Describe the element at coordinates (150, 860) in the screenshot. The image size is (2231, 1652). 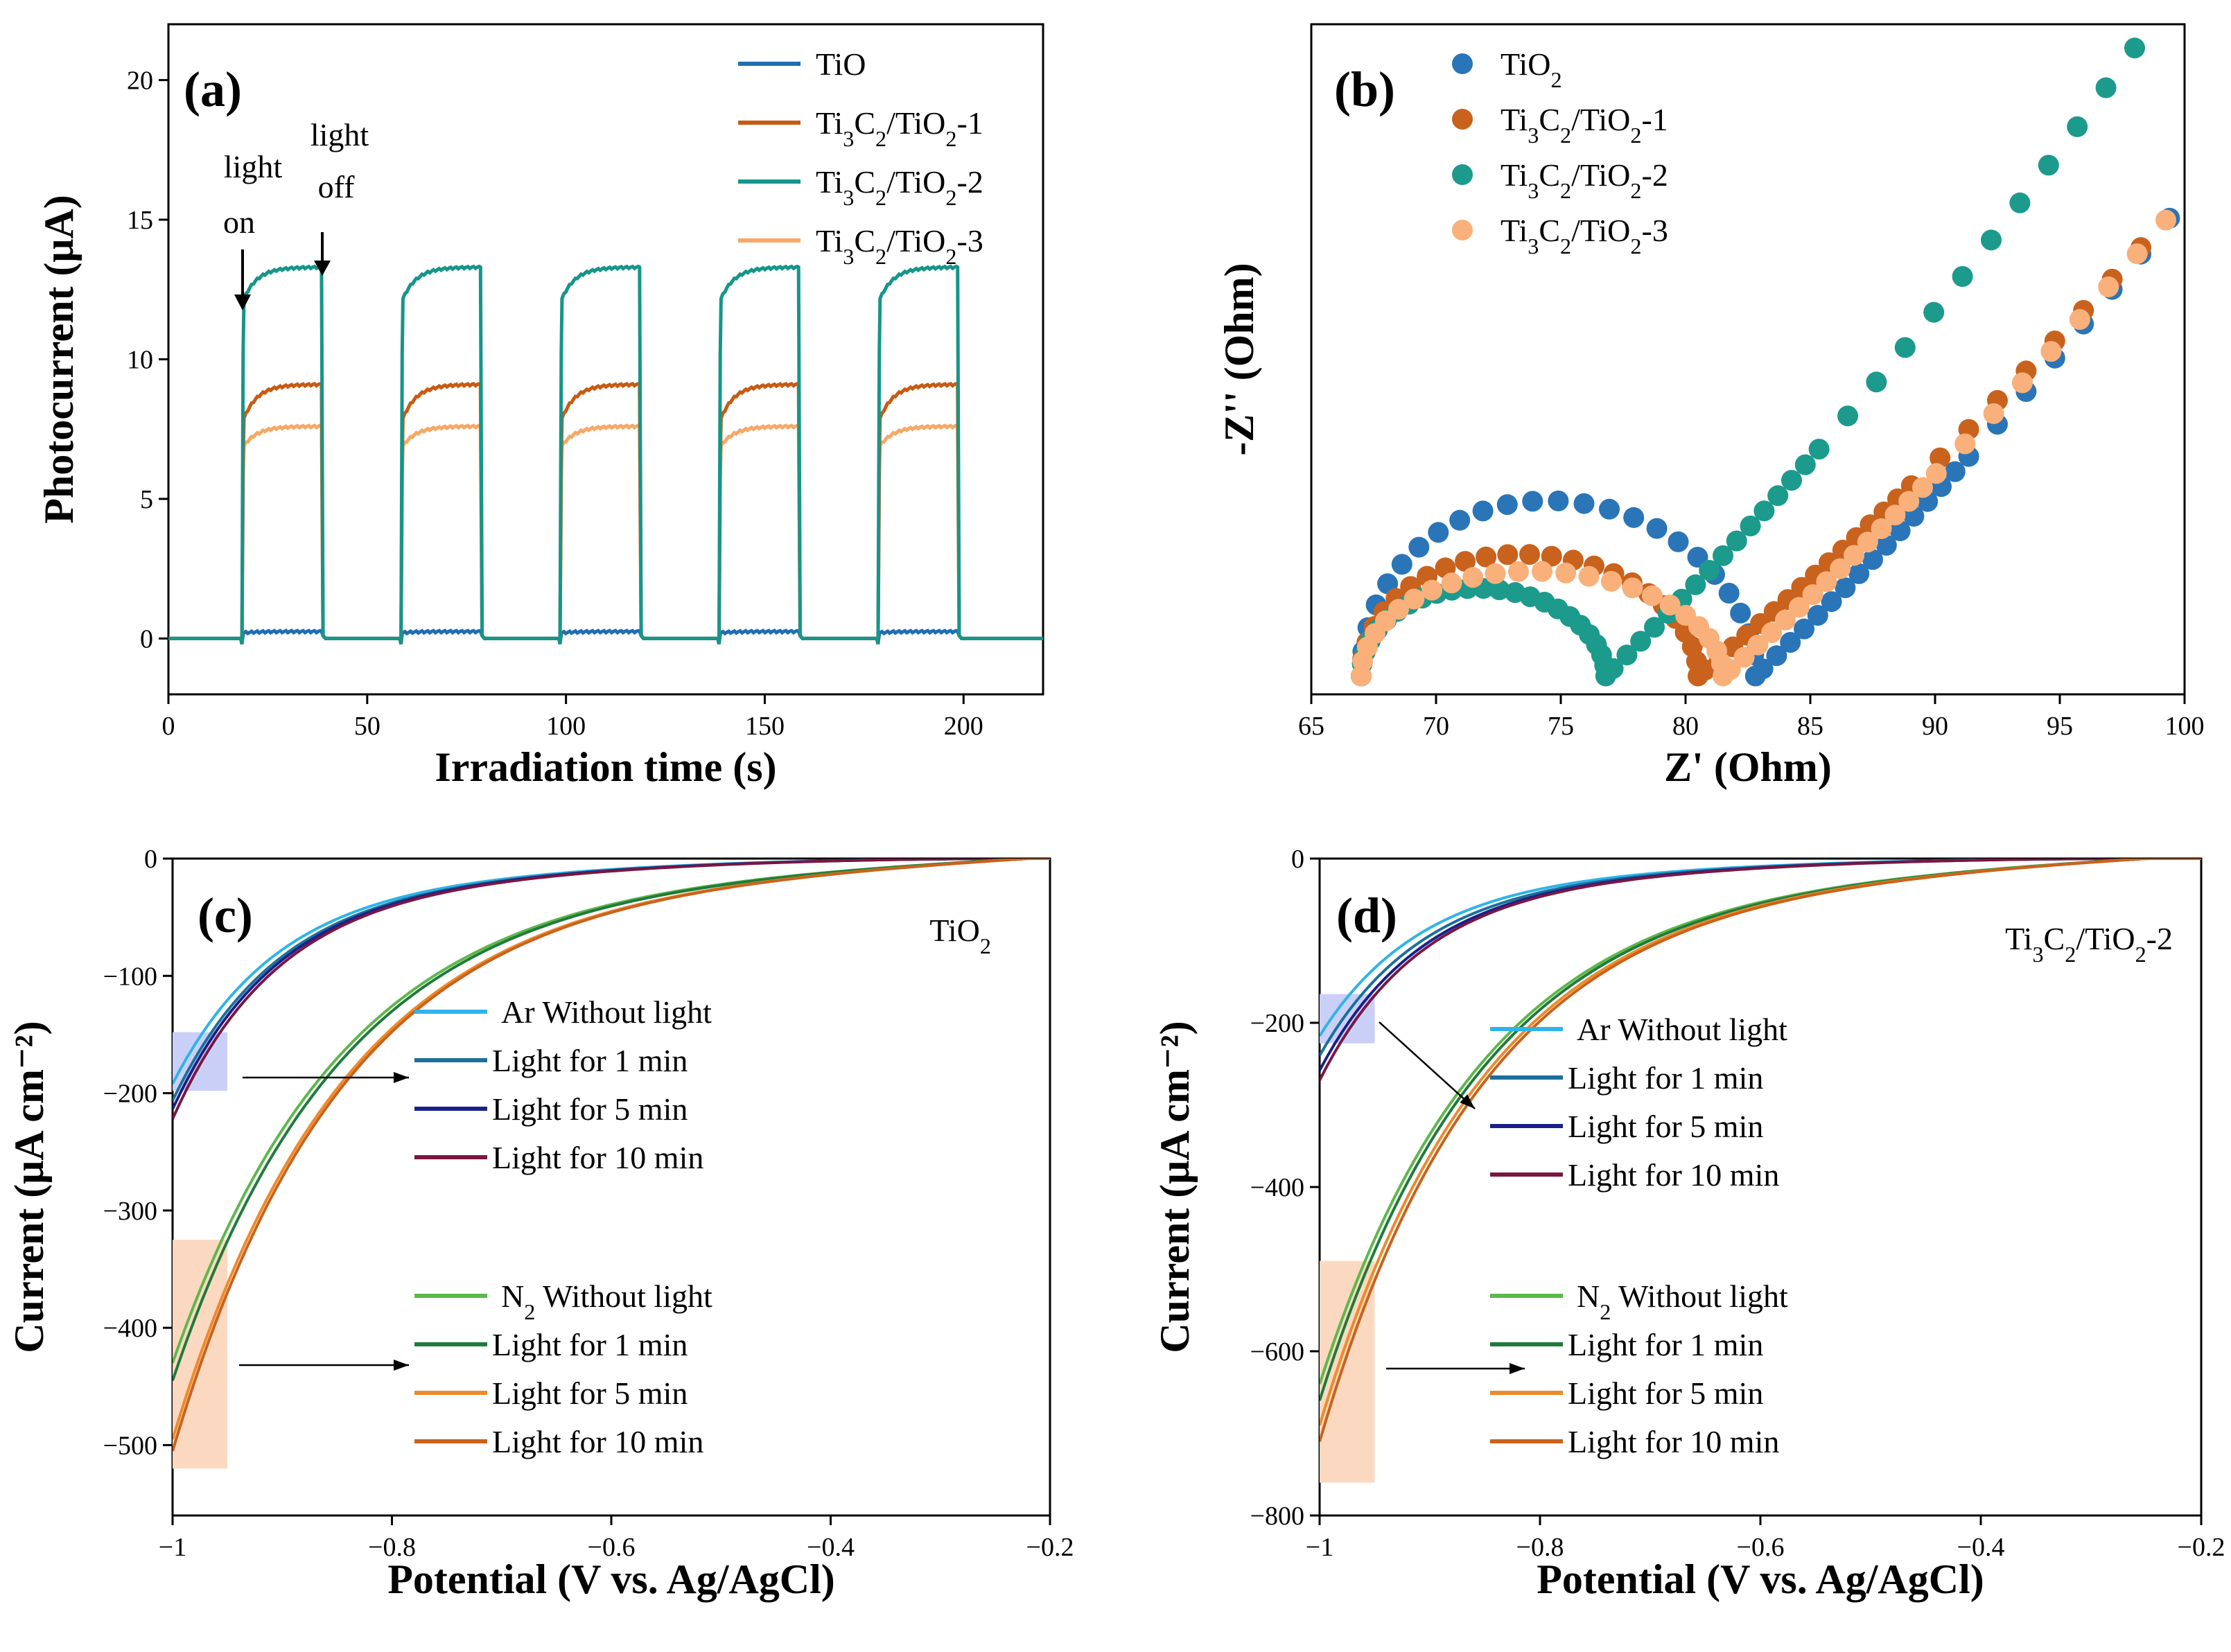
I see `y-tick-label: 0` at that location.